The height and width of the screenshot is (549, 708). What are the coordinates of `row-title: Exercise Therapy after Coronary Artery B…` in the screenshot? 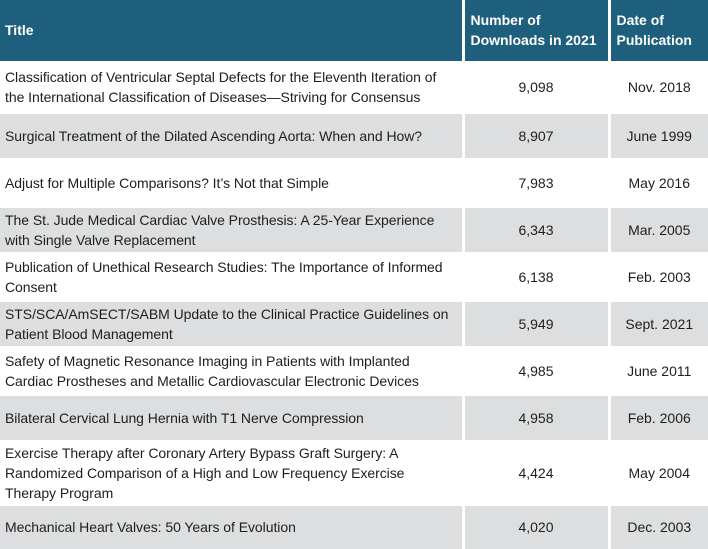 It's located at (232, 471).